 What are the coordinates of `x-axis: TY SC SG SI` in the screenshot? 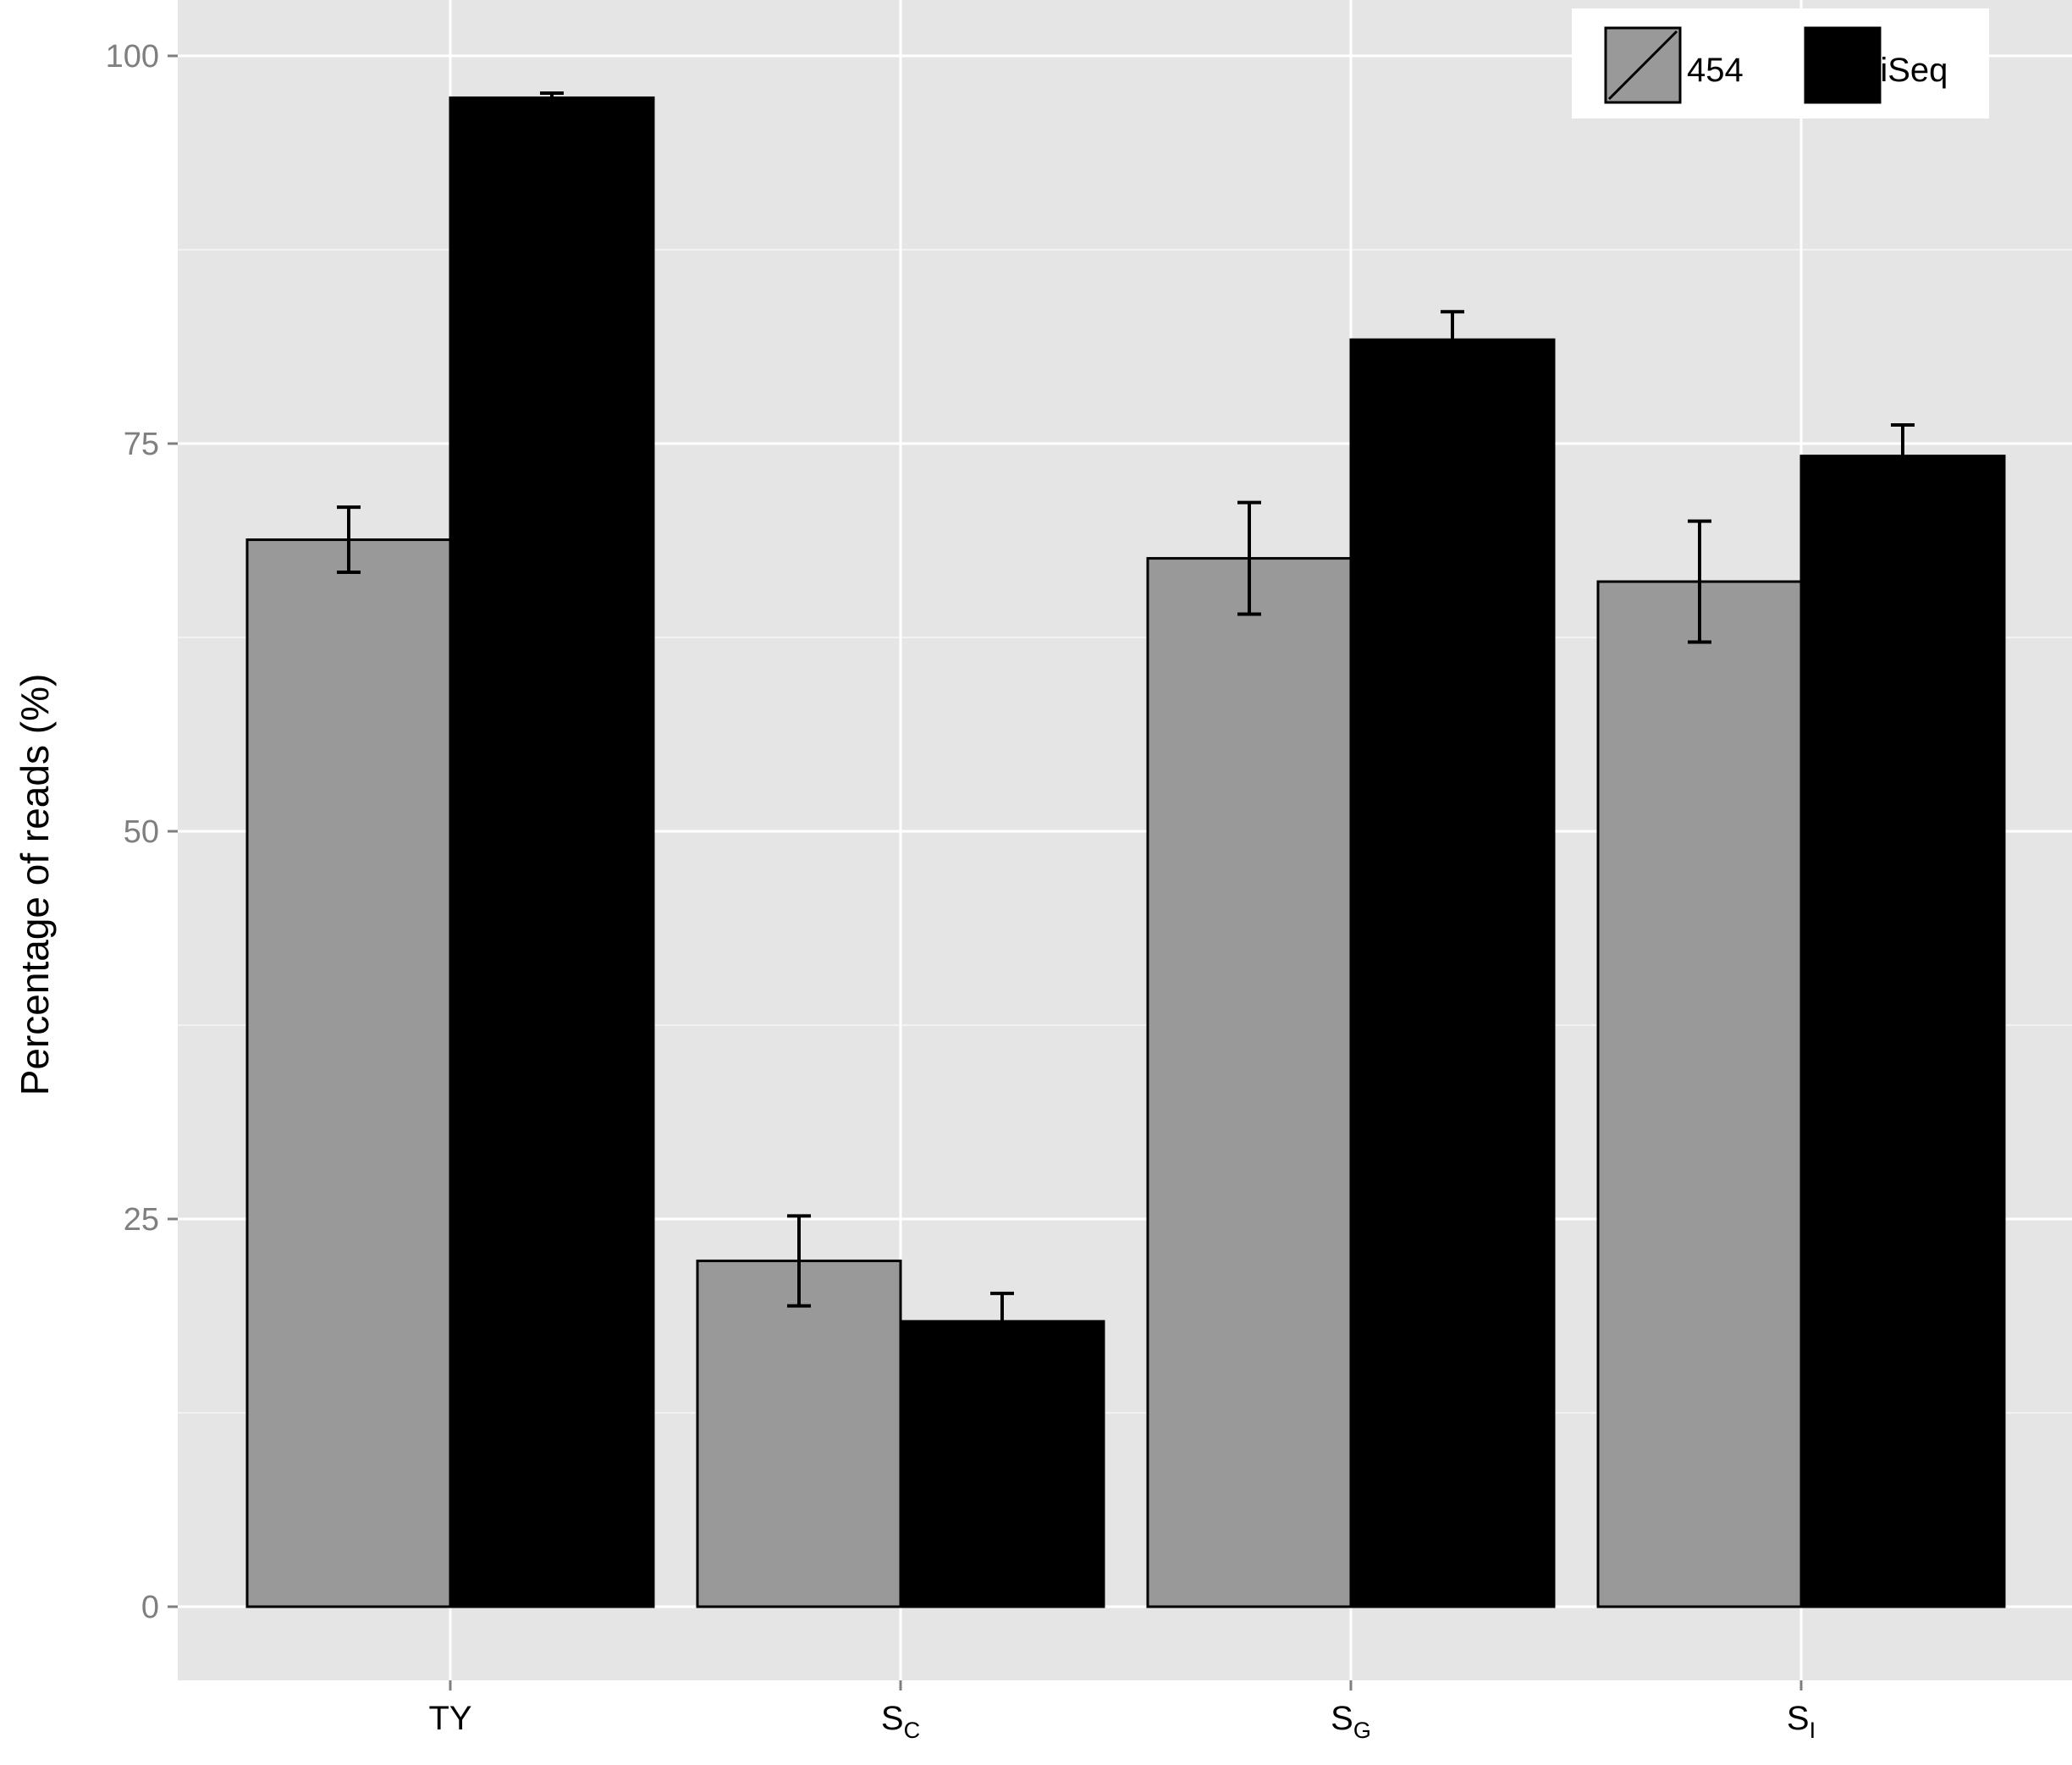 It's located at (1122, 1711).